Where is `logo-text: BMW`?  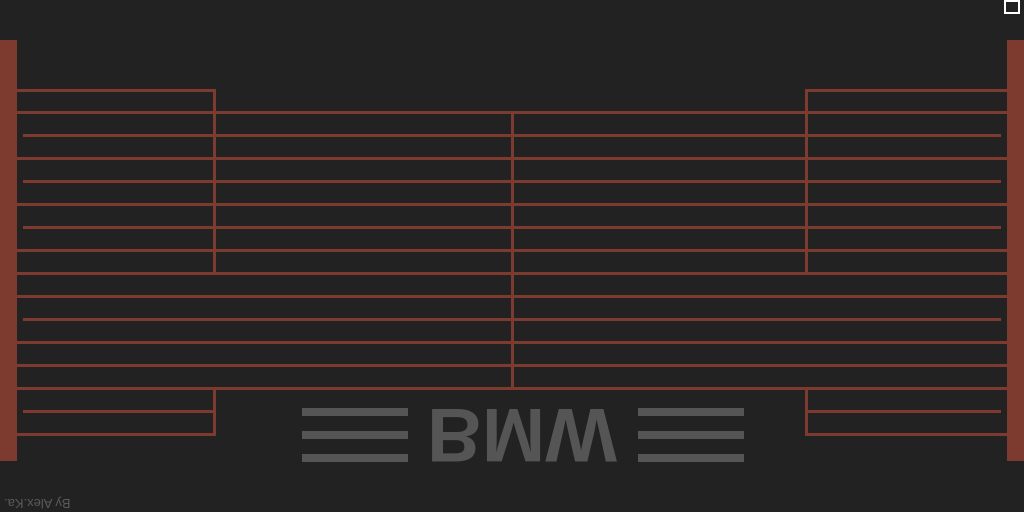
logo-text: BMW is located at coordinates (522, 434).